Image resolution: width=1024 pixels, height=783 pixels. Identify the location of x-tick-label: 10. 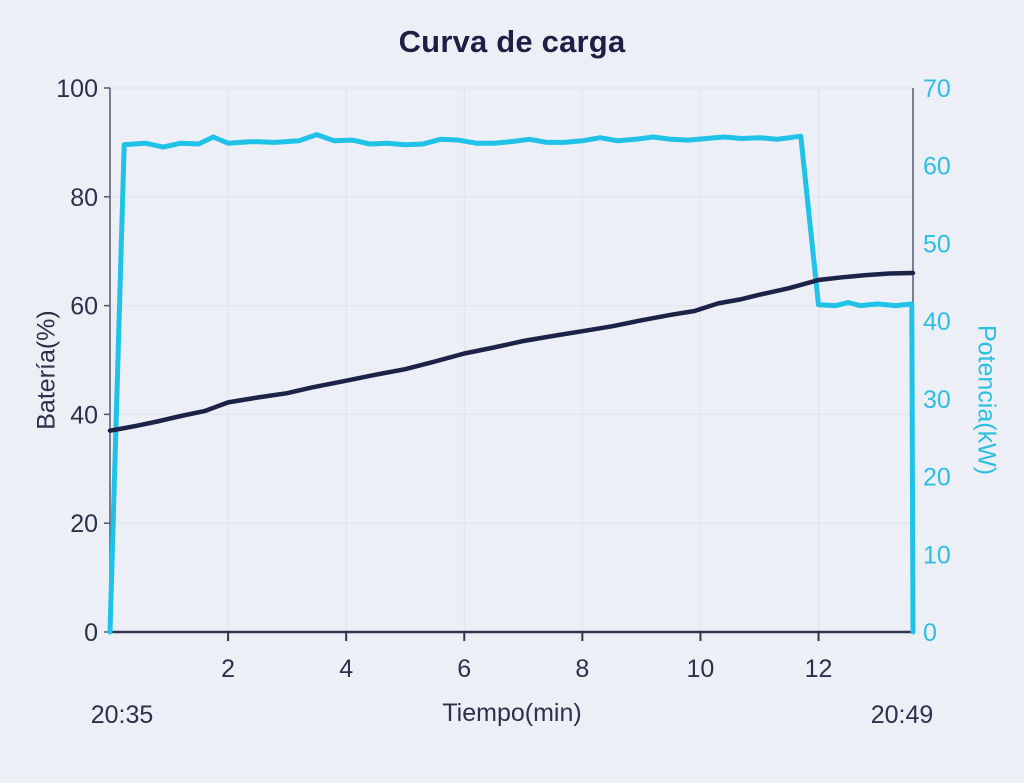
(701, 669).